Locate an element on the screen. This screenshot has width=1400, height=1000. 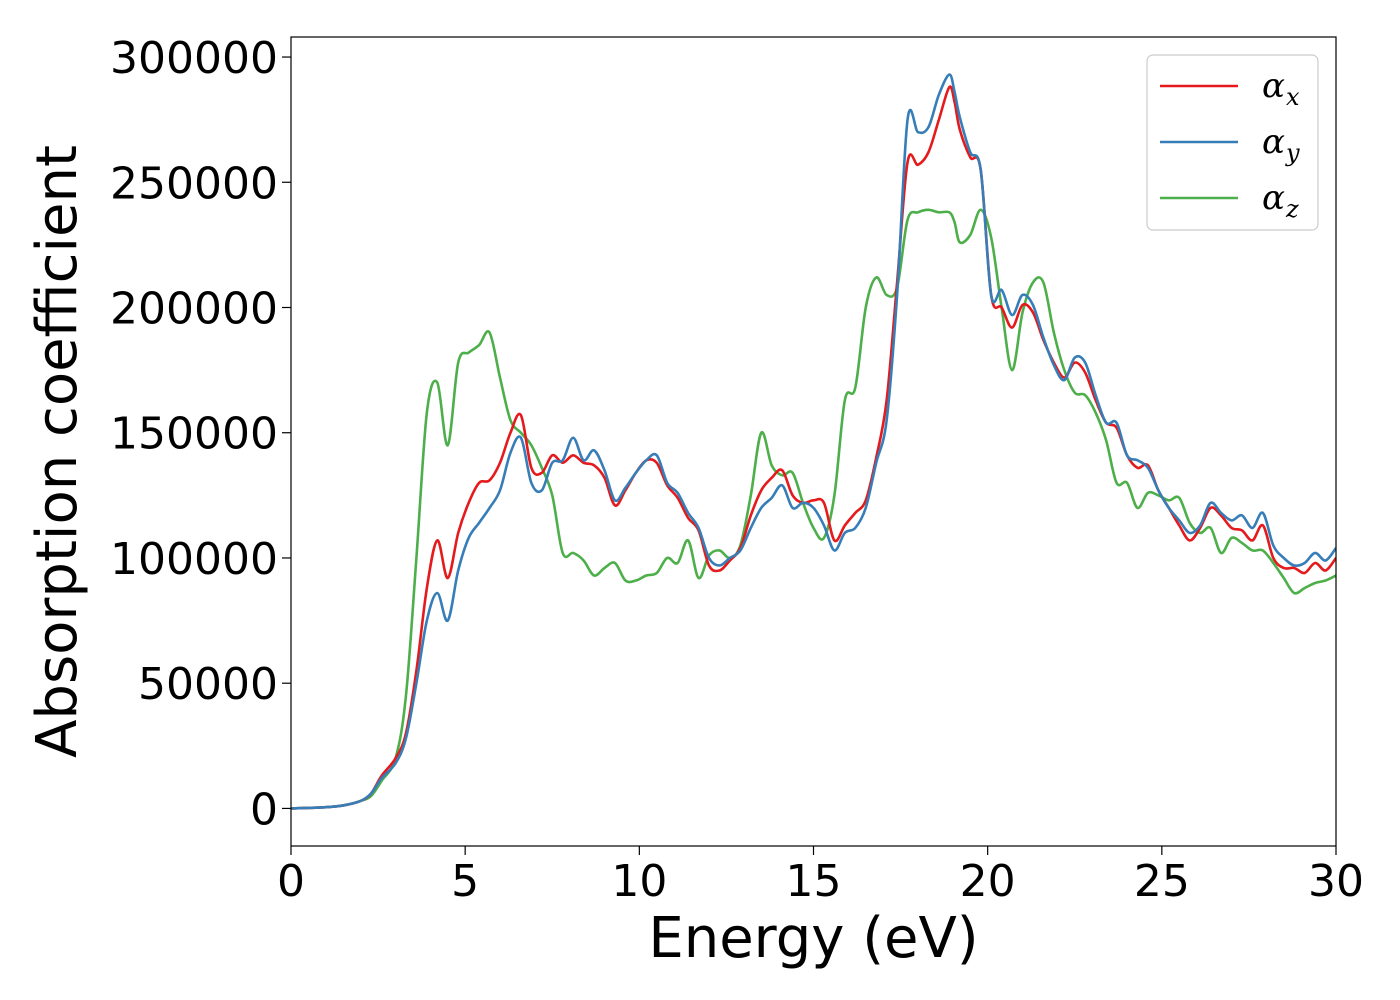
x-tick-label: 5 is located at coordinates (465, 881).